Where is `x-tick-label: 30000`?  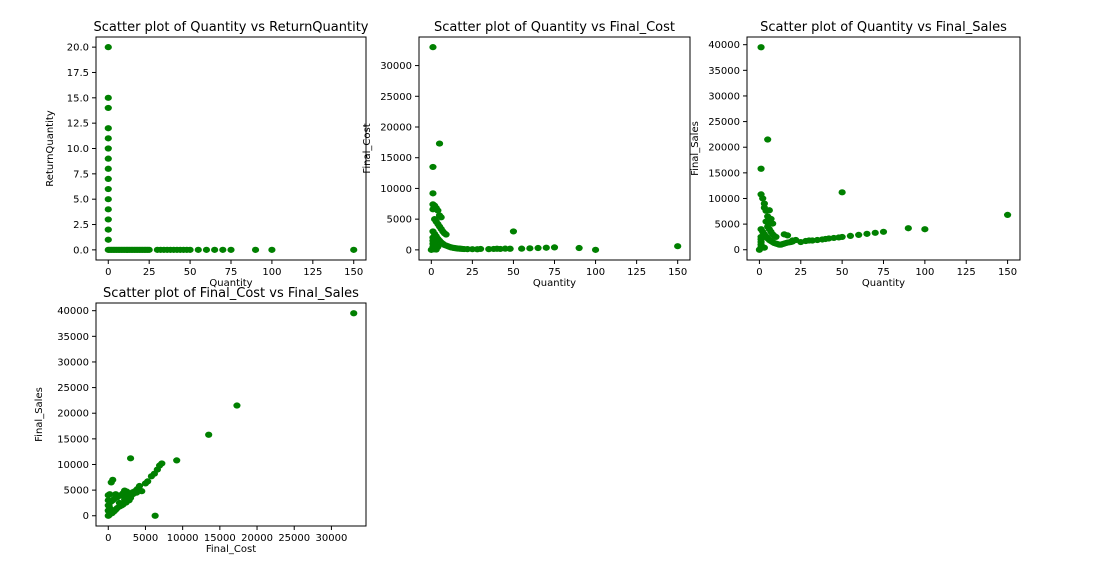
x-tick-label: 30000 is located at coordinates (332, 538).